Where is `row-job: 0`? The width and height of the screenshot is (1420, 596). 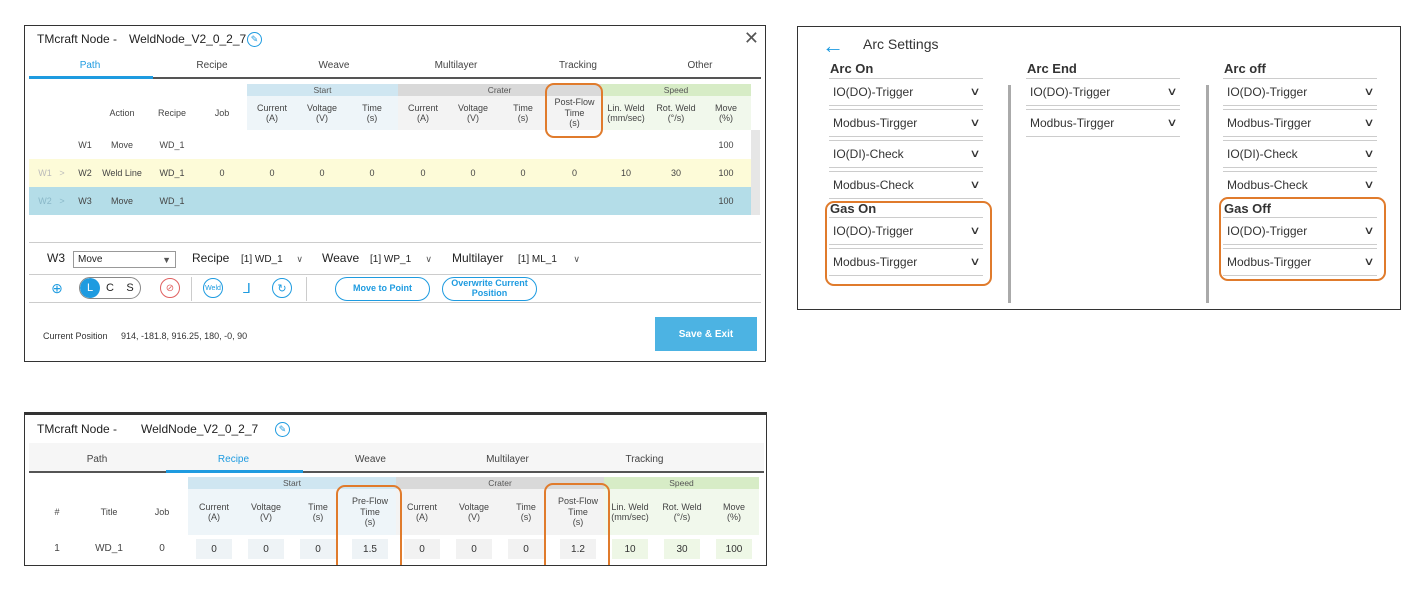 row-job: 0 is located at coordinates (162, 549).